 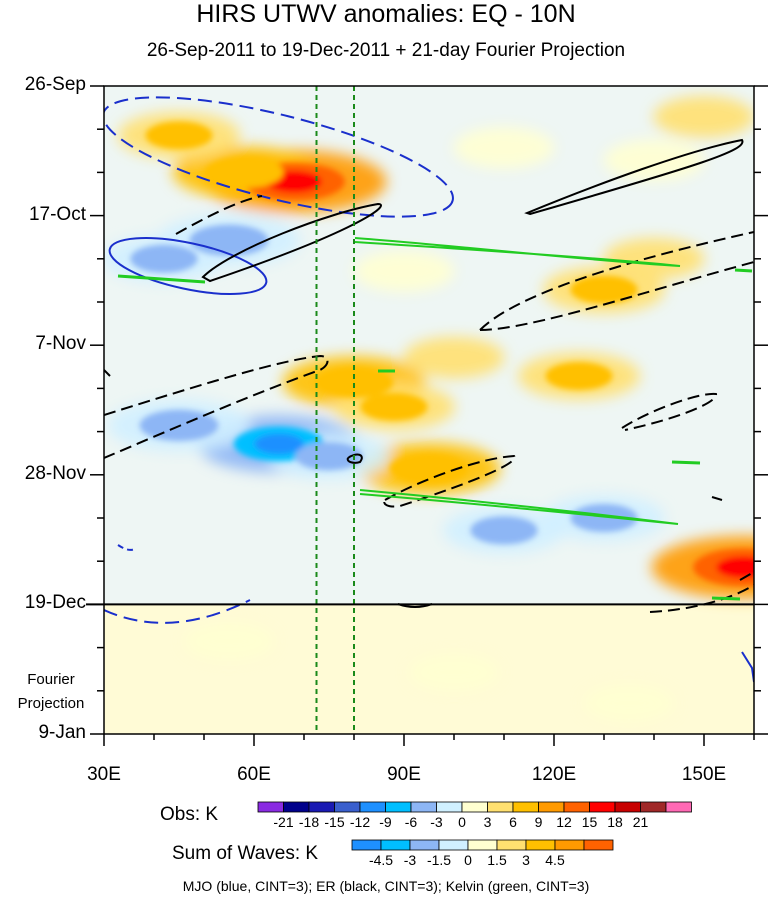 I want to click on obs-legend-tick-label: 6, so click(x=513, y=822).